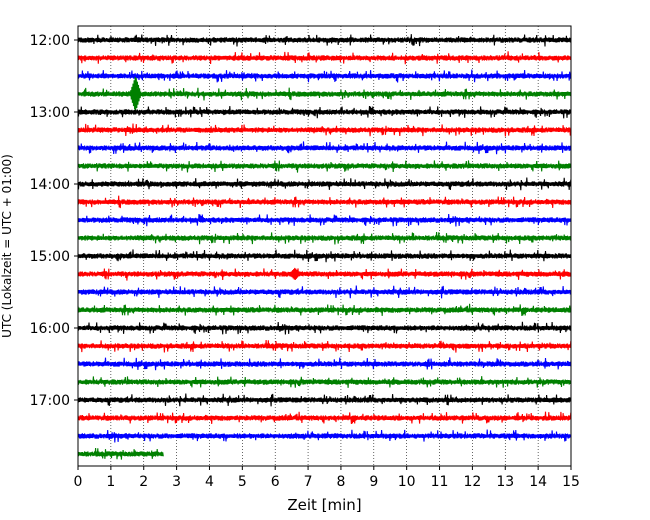 This screenshot has width=650, height=520. What do you see at coordinates (50, 401) in the screenshot?
I see `y-tick-label: 17:00` at bounding box center [50, 401].